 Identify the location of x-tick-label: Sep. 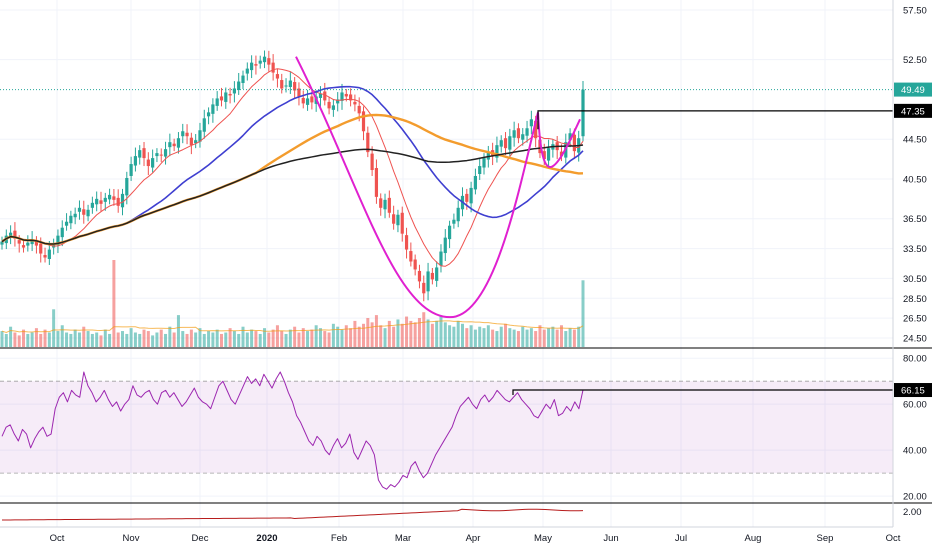
(825, 538).